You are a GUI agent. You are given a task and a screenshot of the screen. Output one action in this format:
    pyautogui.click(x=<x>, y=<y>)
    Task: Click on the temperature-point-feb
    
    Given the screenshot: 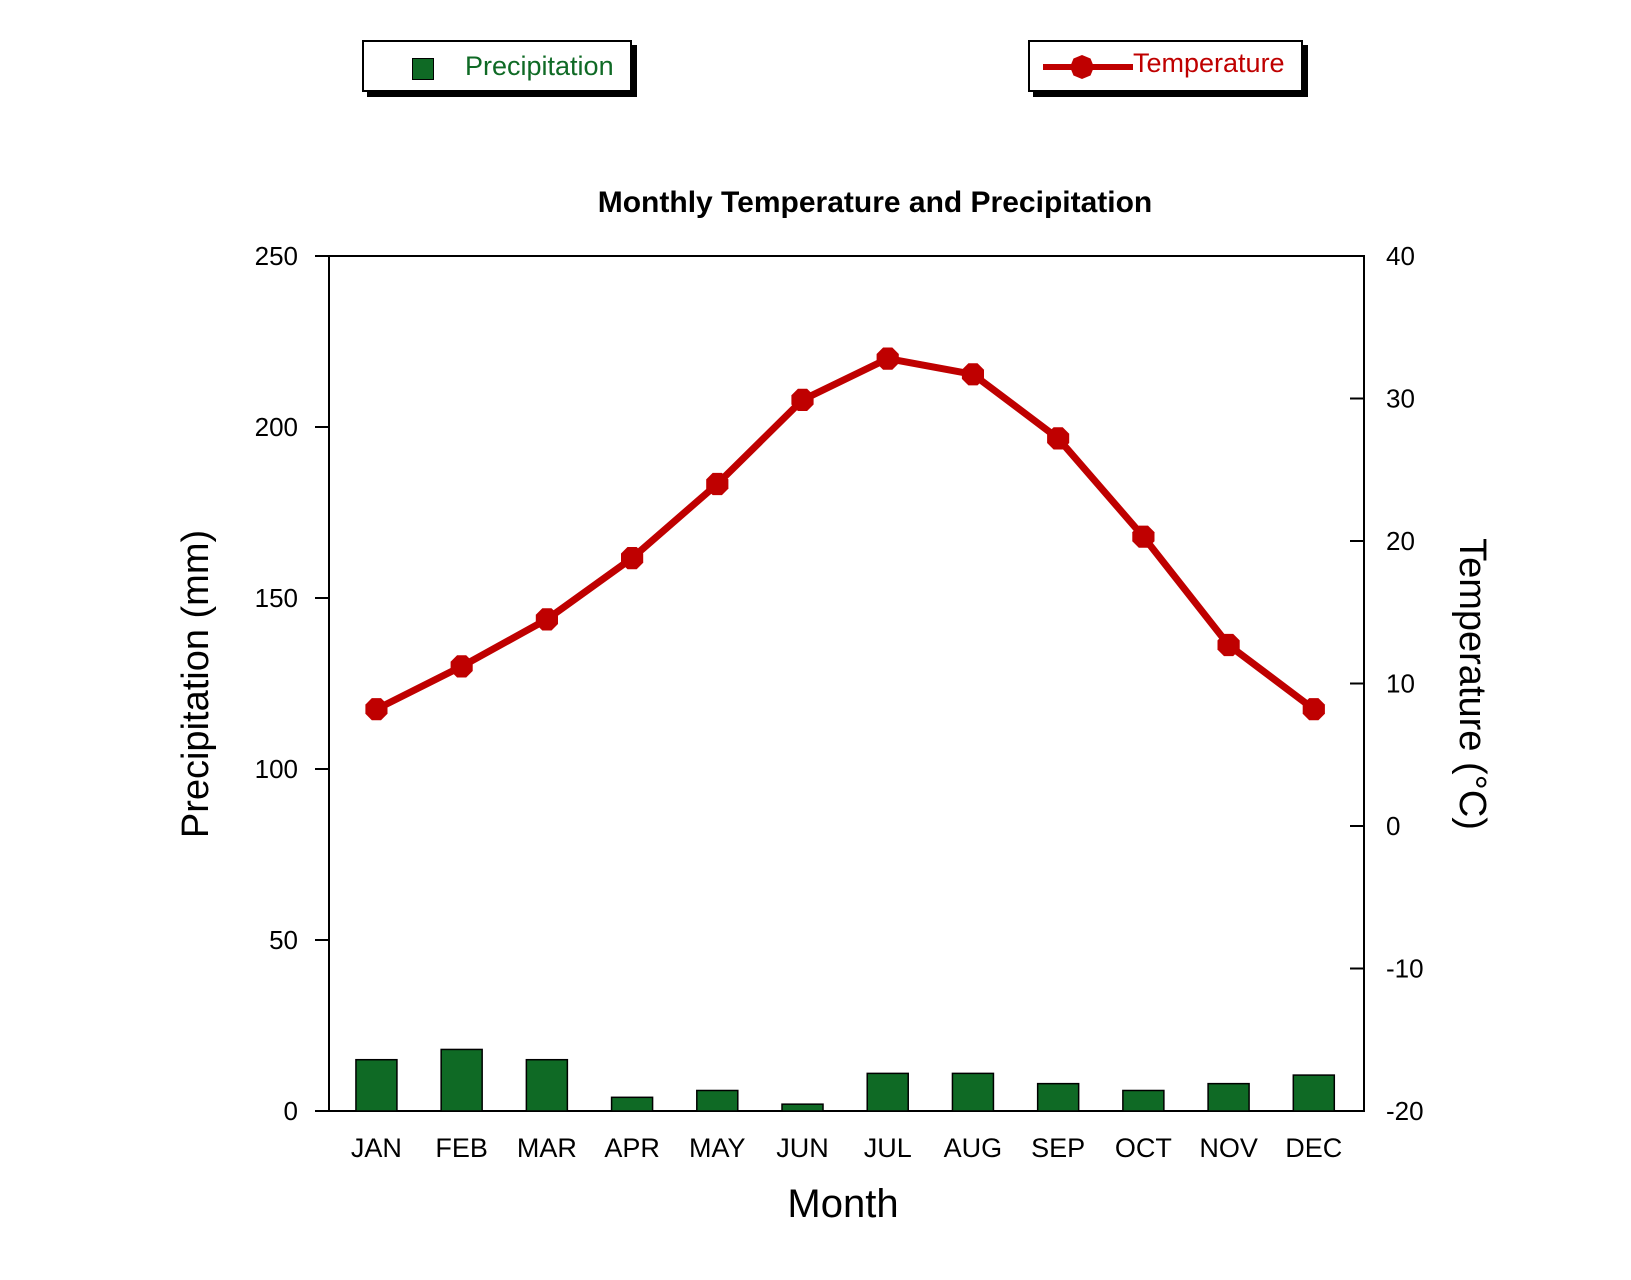 What is the action you would take?
    pyautogui.click(x=461, y=666)
    